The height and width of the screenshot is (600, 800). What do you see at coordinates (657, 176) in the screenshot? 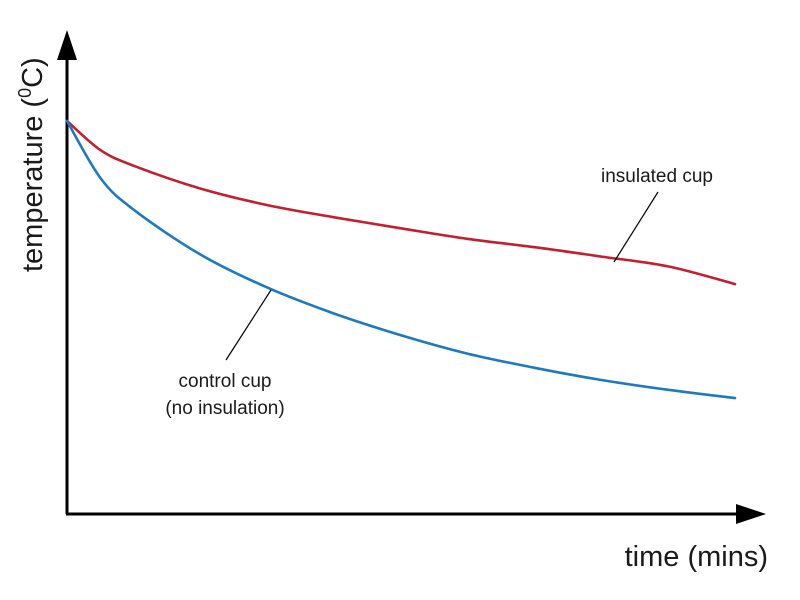
I see `insulated-cup-label: insulated cup` at bounding box center [657, 176].